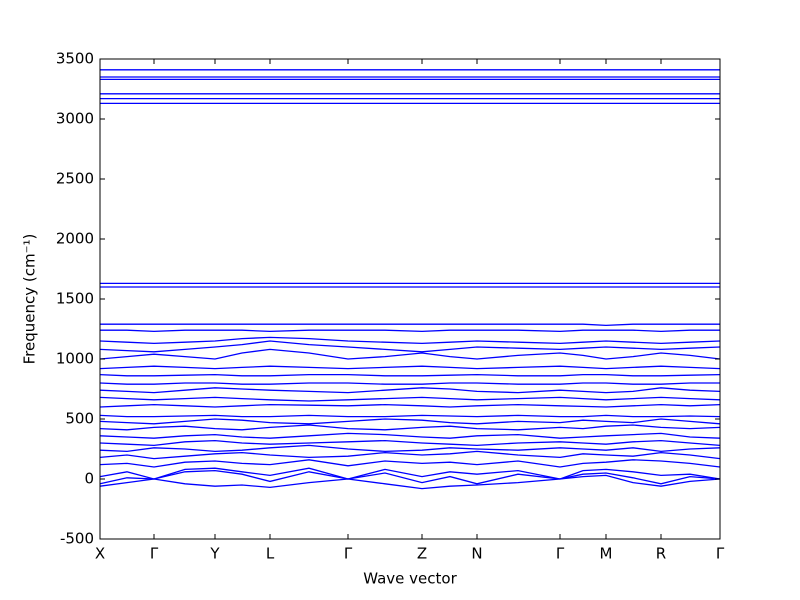 Image resolution: width=800 pixels, height=600 pixels. What do you see at coordinates (100, 554) in the screenshot?
I see `x-tick-label: X` at bounding box center [100, 554].